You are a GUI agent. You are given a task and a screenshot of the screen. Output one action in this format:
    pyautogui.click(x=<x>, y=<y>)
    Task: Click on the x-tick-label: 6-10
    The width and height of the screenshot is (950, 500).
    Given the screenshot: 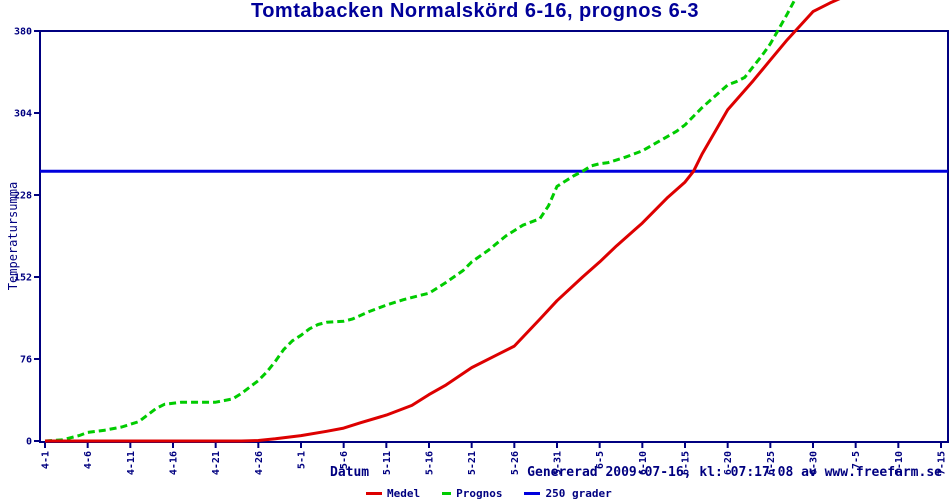 What is the action you would take?
    pyautogui.click(x=643, y=463)
    